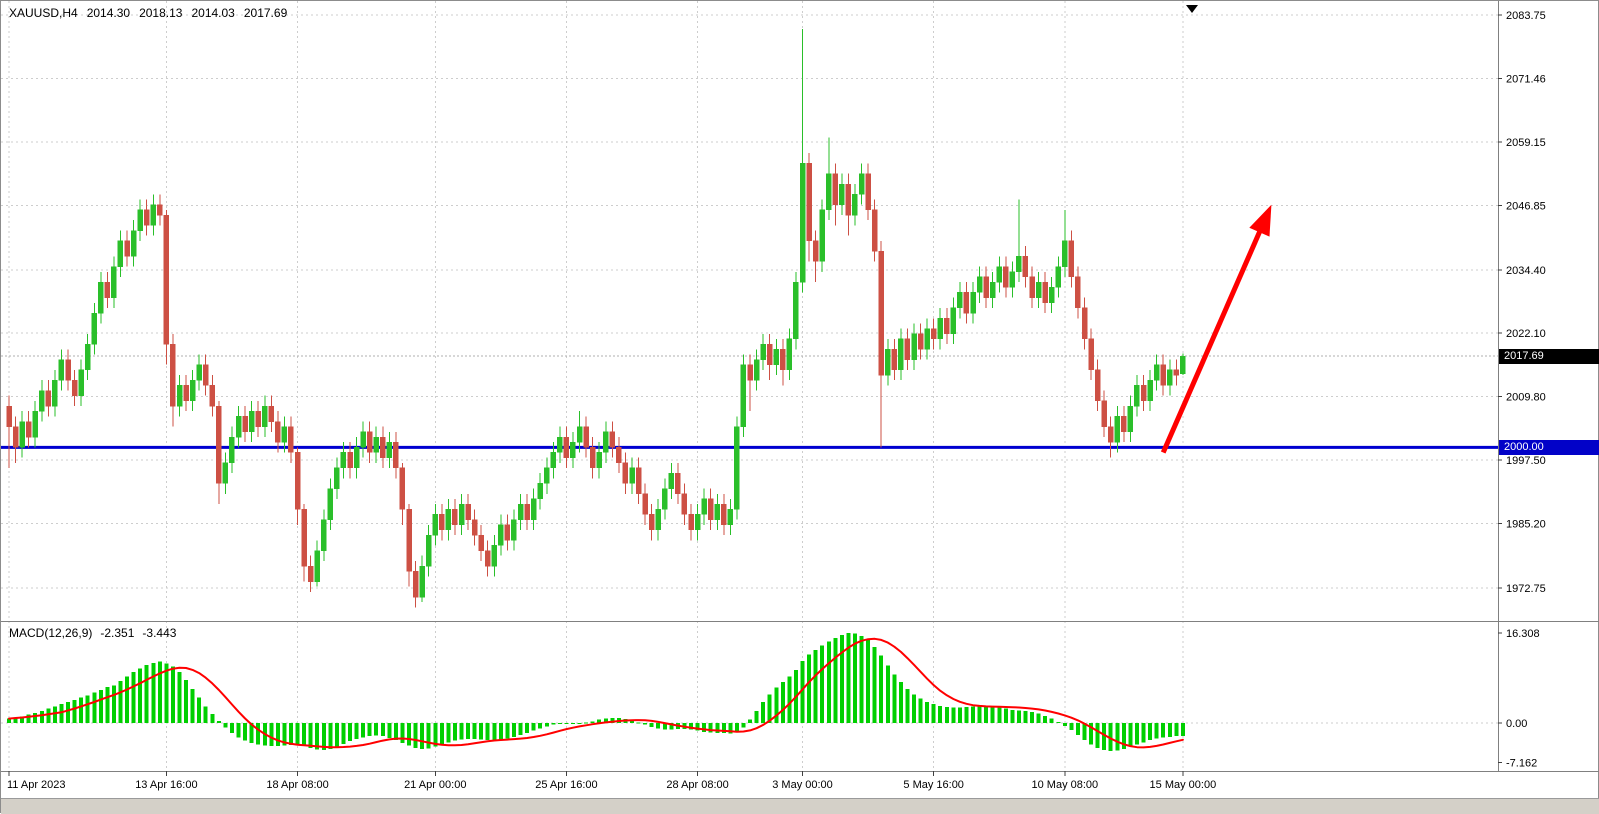  I want to click on time-axis-label: 13 Apr 16:00, so click(166, 785).